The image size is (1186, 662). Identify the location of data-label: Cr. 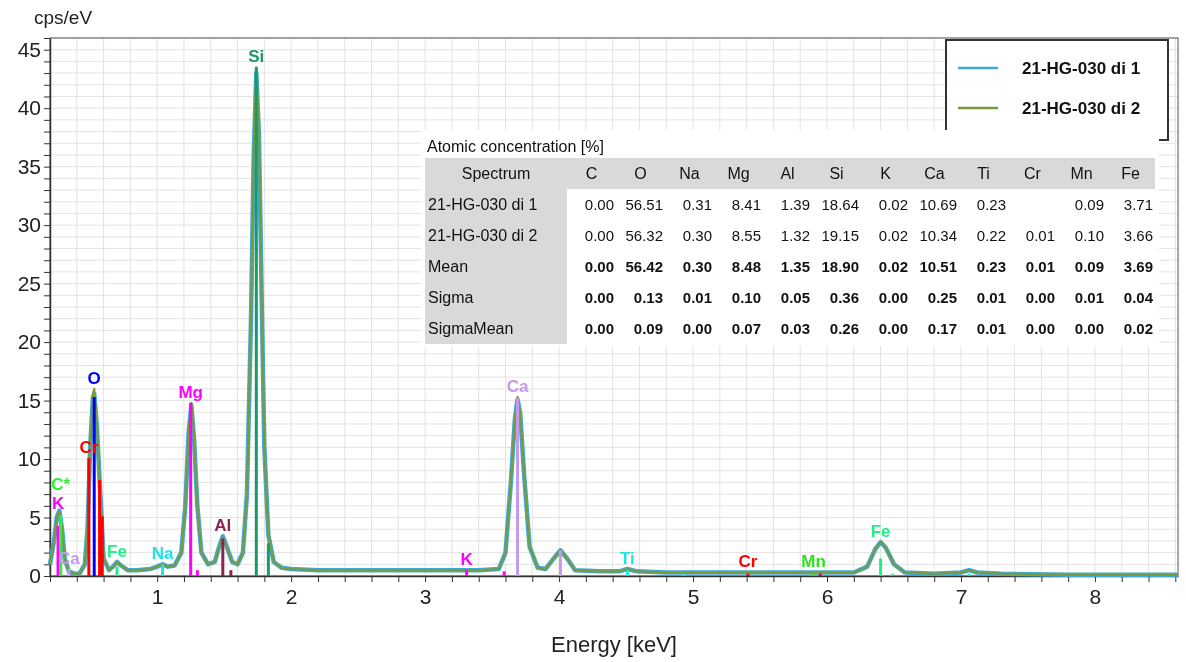
(748, 562).